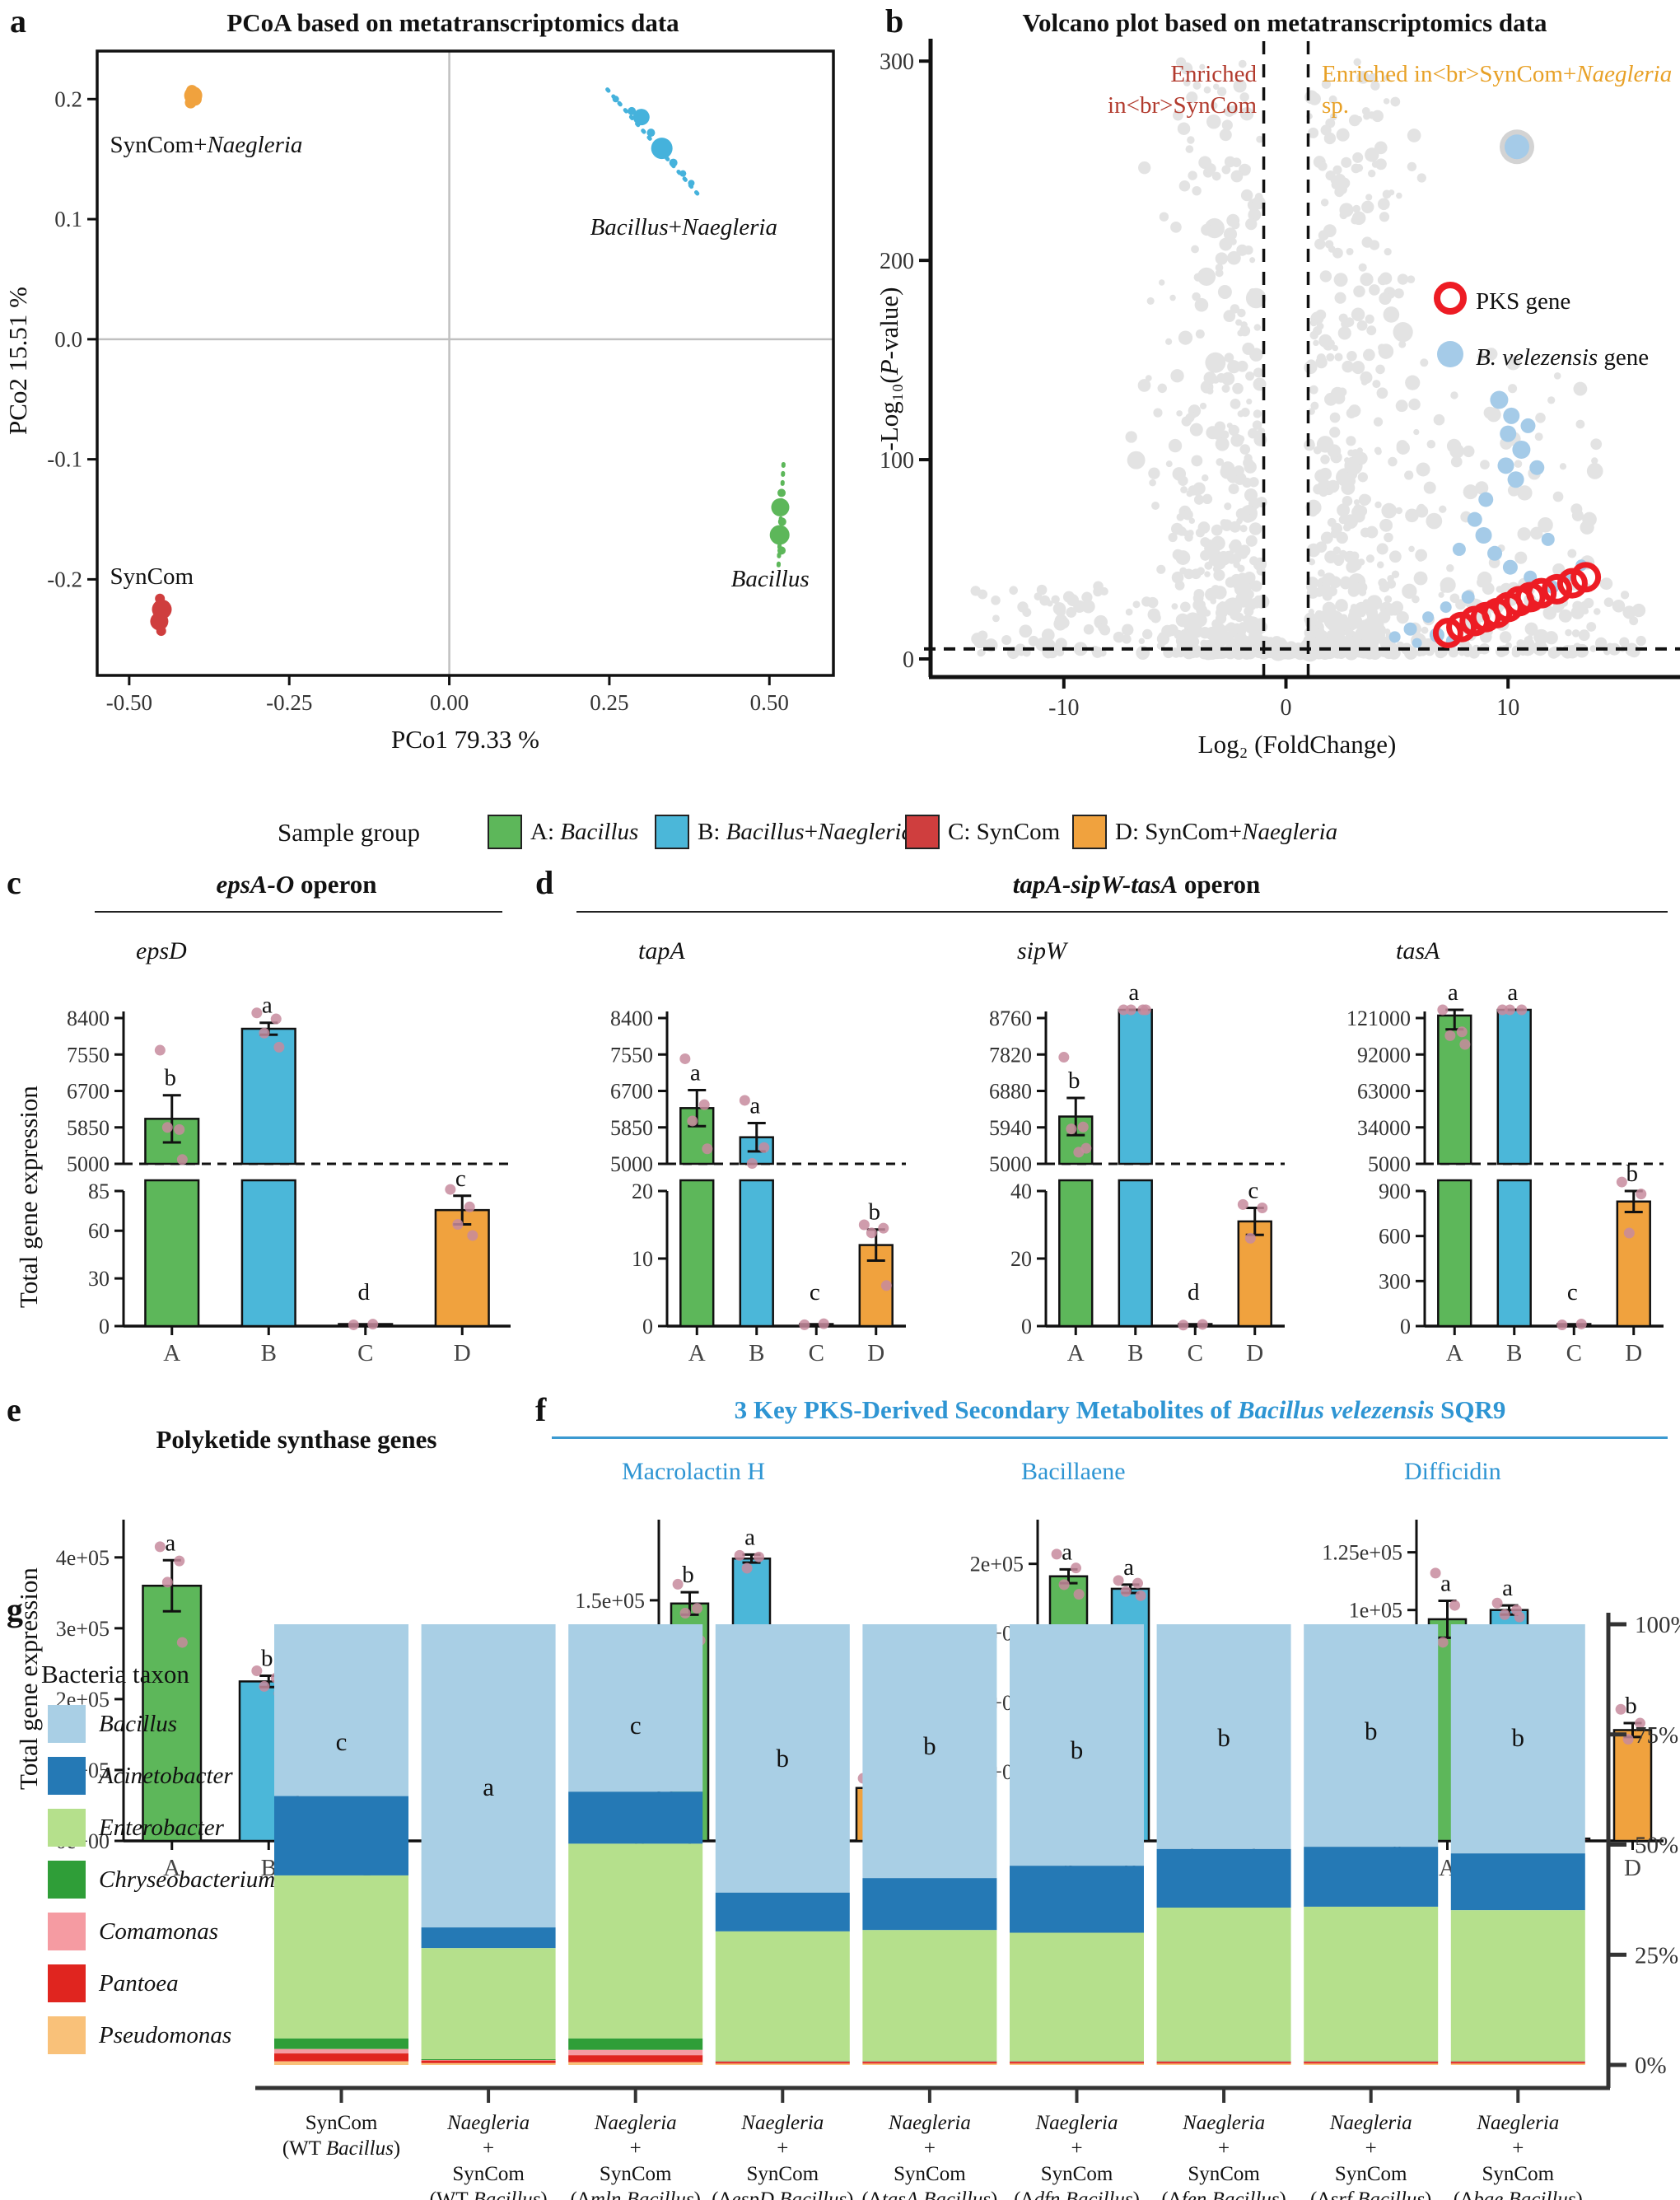 The height and width of the screenshot is (2200, 1680). I want to click on svg-text: 0.2, so click(68, 98).